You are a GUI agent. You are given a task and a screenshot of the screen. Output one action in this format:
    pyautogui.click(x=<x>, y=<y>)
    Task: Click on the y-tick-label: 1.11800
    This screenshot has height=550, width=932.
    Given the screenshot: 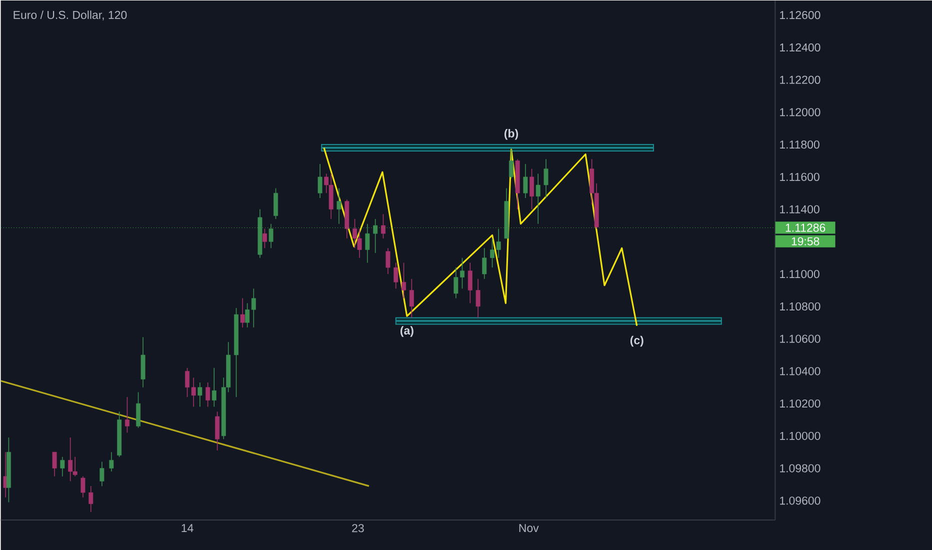 What is the action you would take?
    pyautogui.click(x=800, y=144)
    